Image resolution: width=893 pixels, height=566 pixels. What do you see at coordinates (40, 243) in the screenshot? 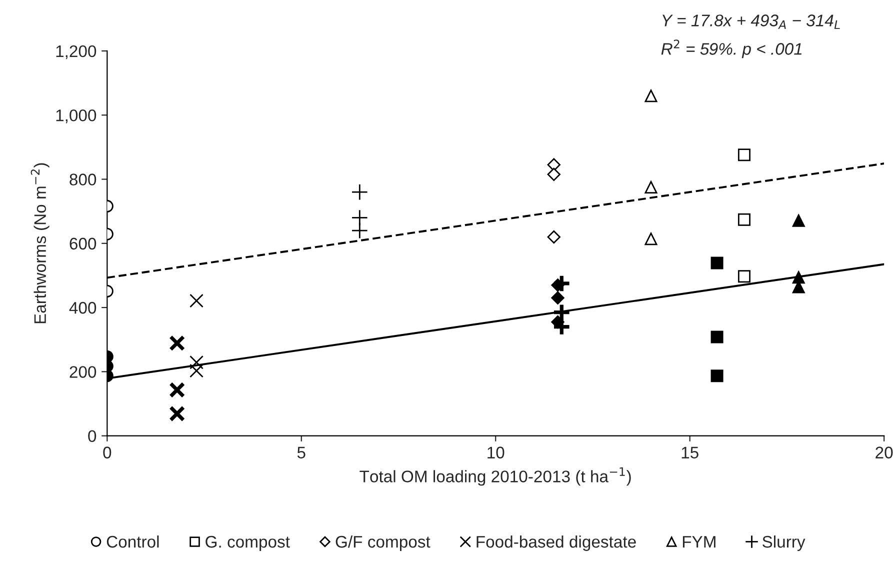
I see `y-axis-title: Earthworms (No m$^{−2}$)` at bounding box center [40, 243].